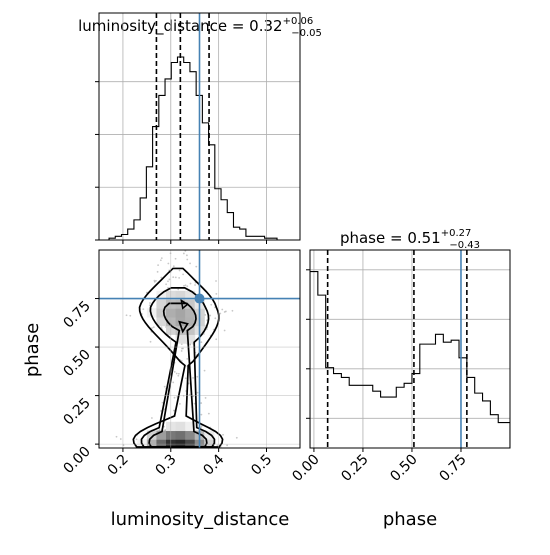 Image resolution: width=550 pixels, height=555 pixels. Describe the element at coordinates (410, 359) in the screenshot. I see `histogram-step-phase` at that location.